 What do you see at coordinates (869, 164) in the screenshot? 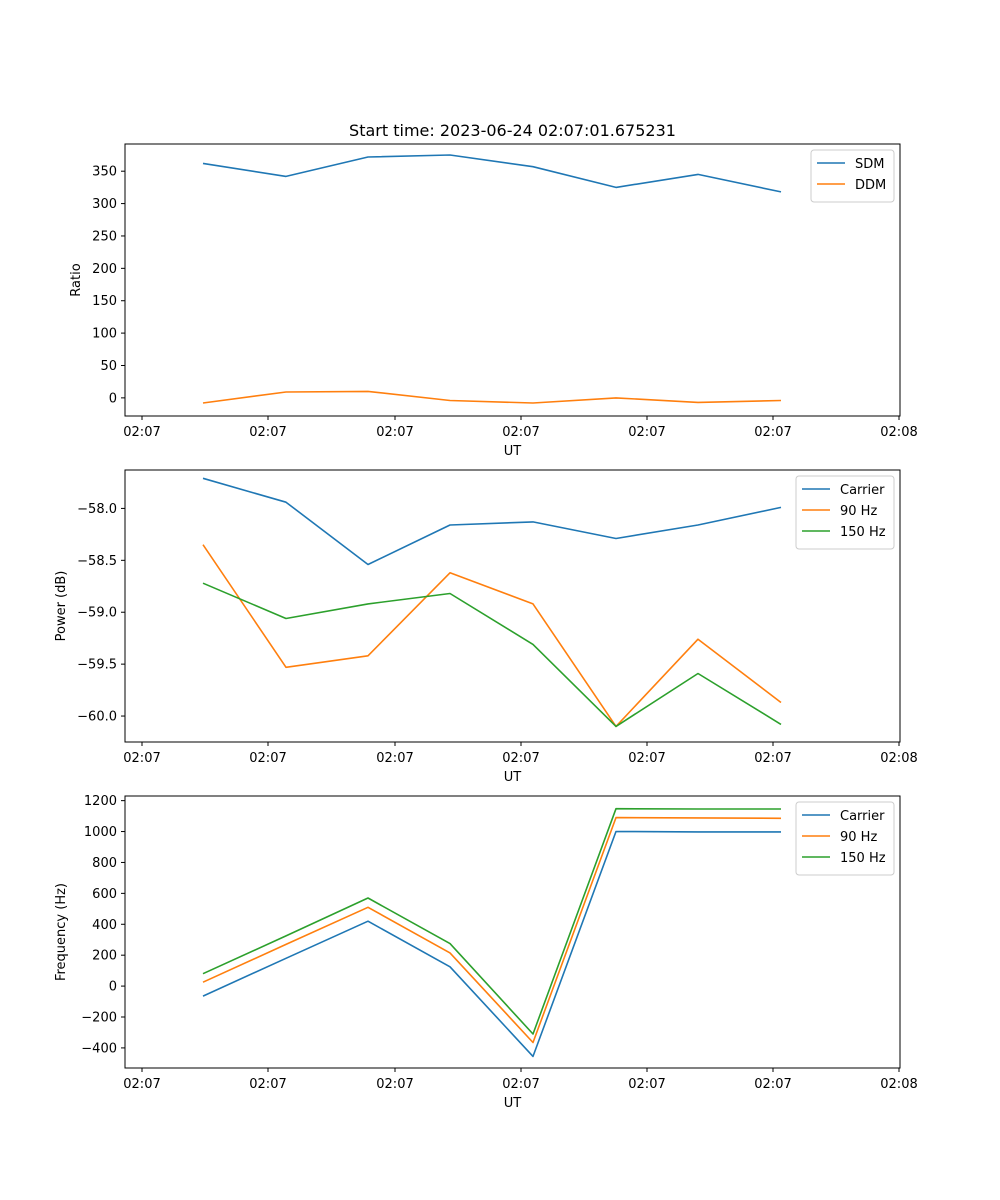
I see `legend-label: SDM` at bounding box center [869, 164].